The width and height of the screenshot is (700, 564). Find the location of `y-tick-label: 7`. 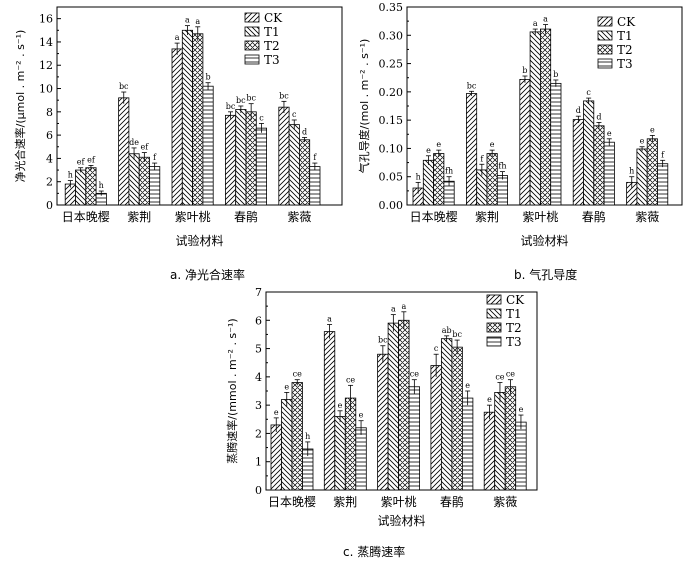

y-tick-label: 7 is located at coordinates (258, 292).